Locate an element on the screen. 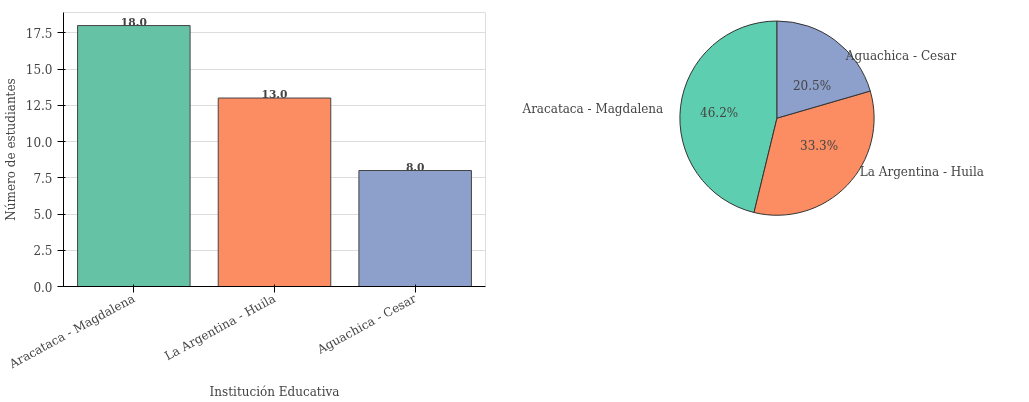  y-tick-label: 7.5 is located at coordinates (43, 178).